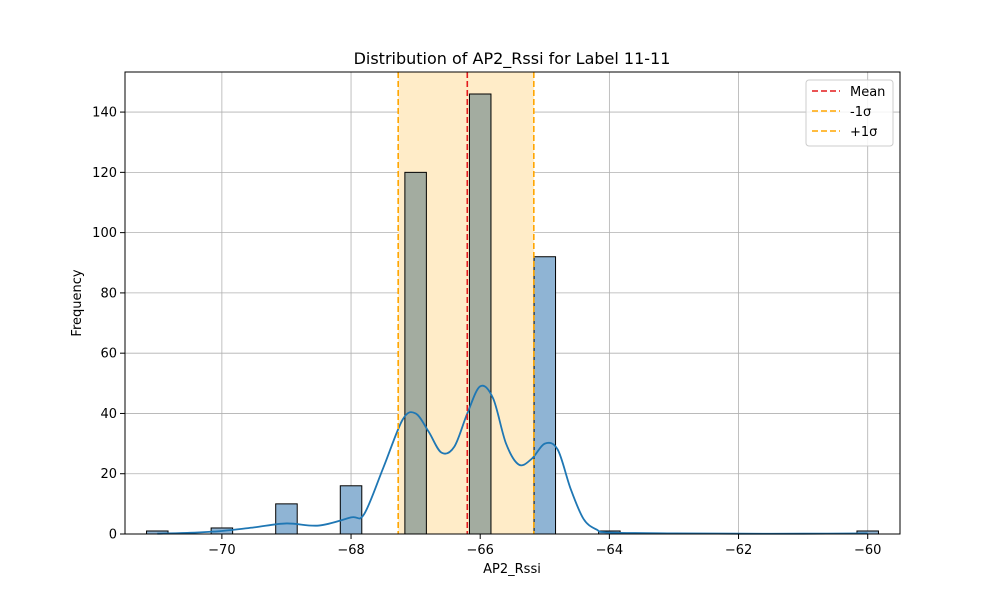 The width and height of the screenshot is (1000, 604). What do you see at coordinates (108, 354) in the screenshot?
I see `y-tick-label: 60` at bounding box center [108, 354].